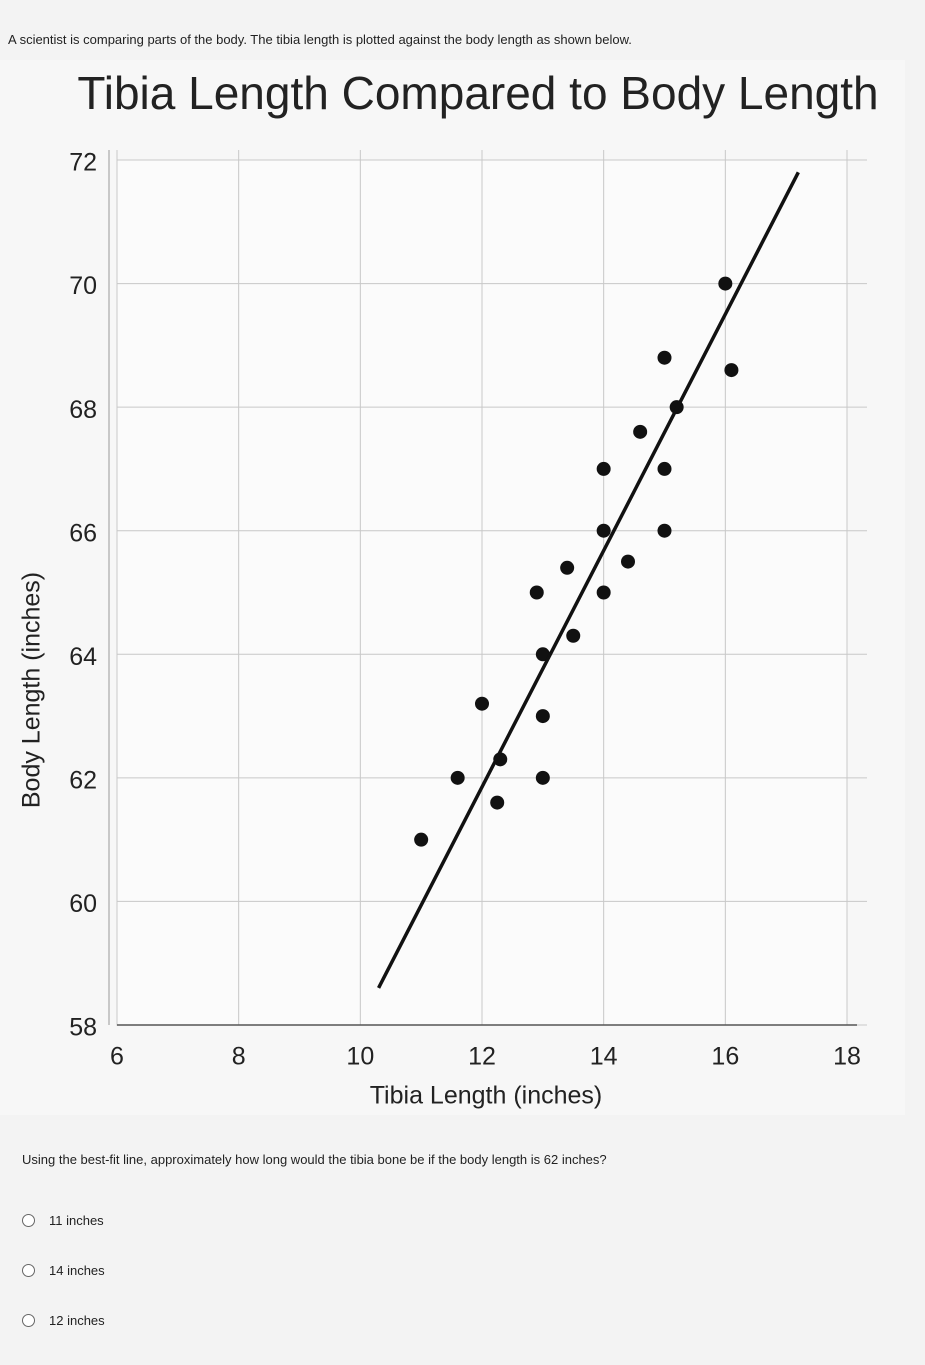 This screenshot has width=925, height=1365. I want to click on chart-title: Tibia Length Compared to Body Length, so click(477, 93).